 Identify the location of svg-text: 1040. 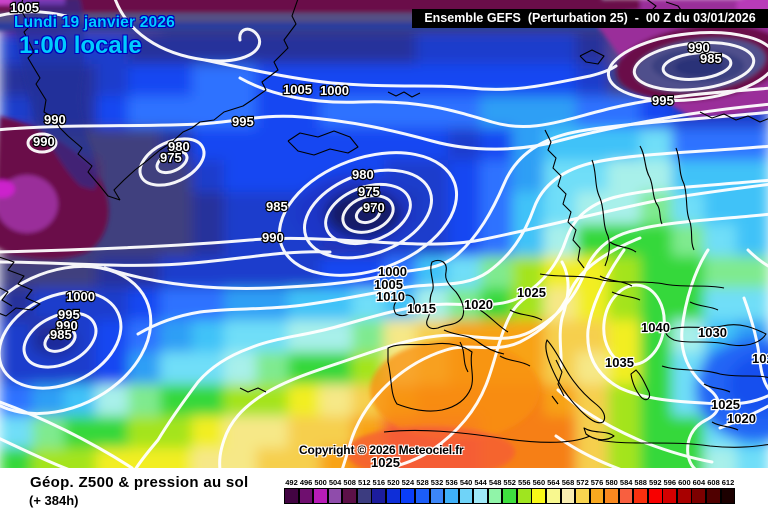
(655, 327).